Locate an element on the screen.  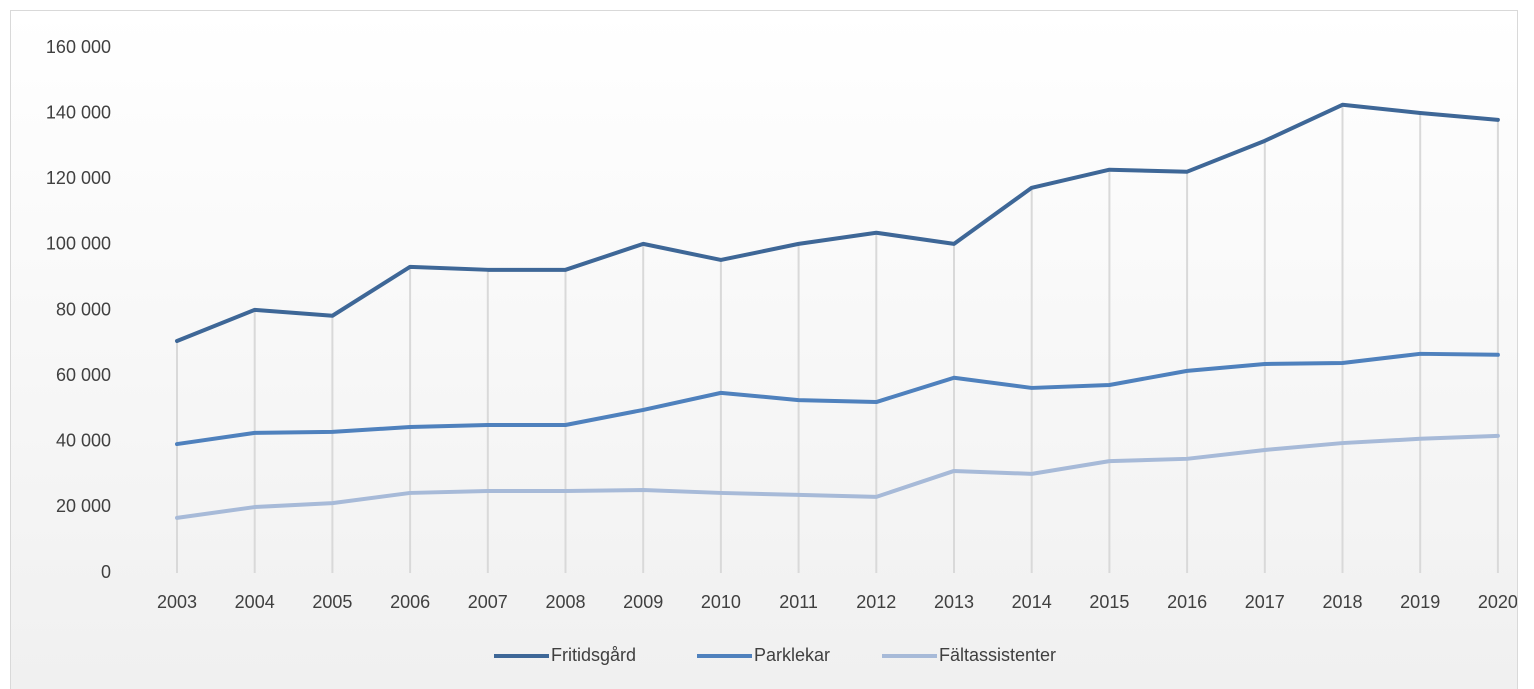
y-tick-label: 40 000 is located at coordinates (83, 441).